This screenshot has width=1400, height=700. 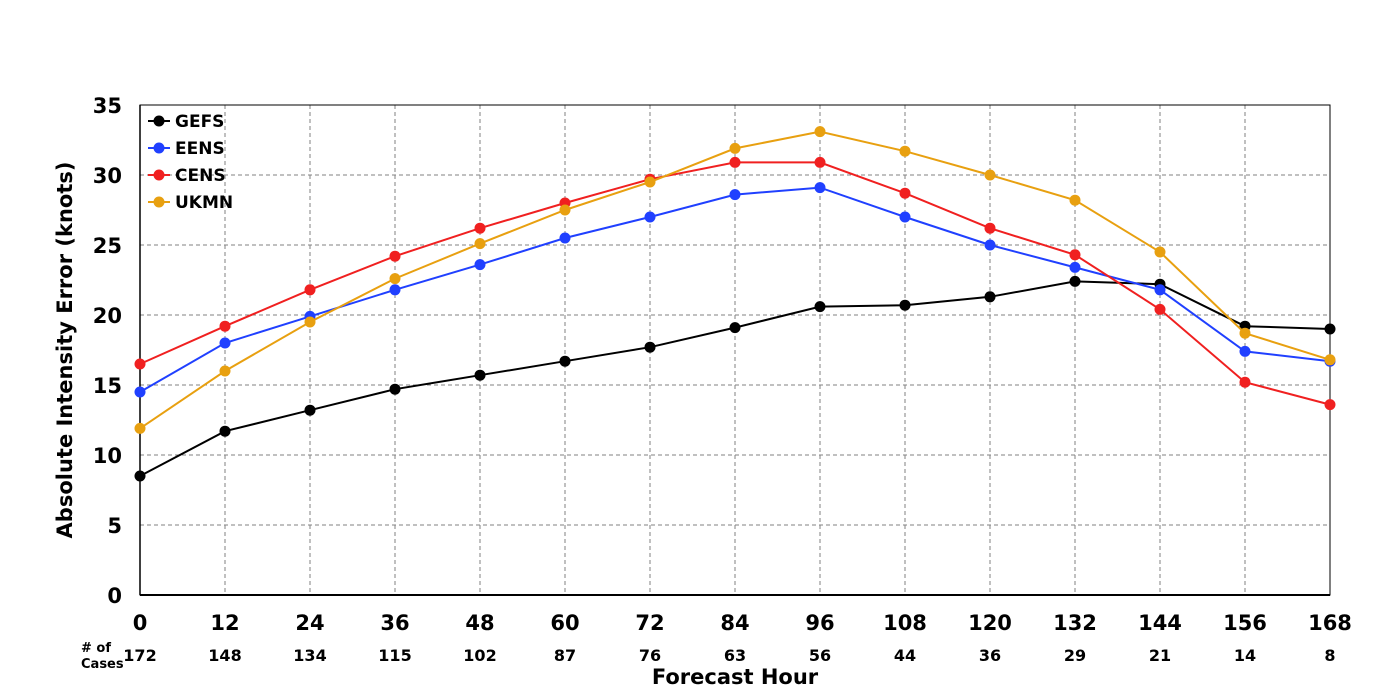 What do you see at coordinates (199, 122) in the screenshot?
I see `legend-label: GEFS` at bounding box center [199, 122].